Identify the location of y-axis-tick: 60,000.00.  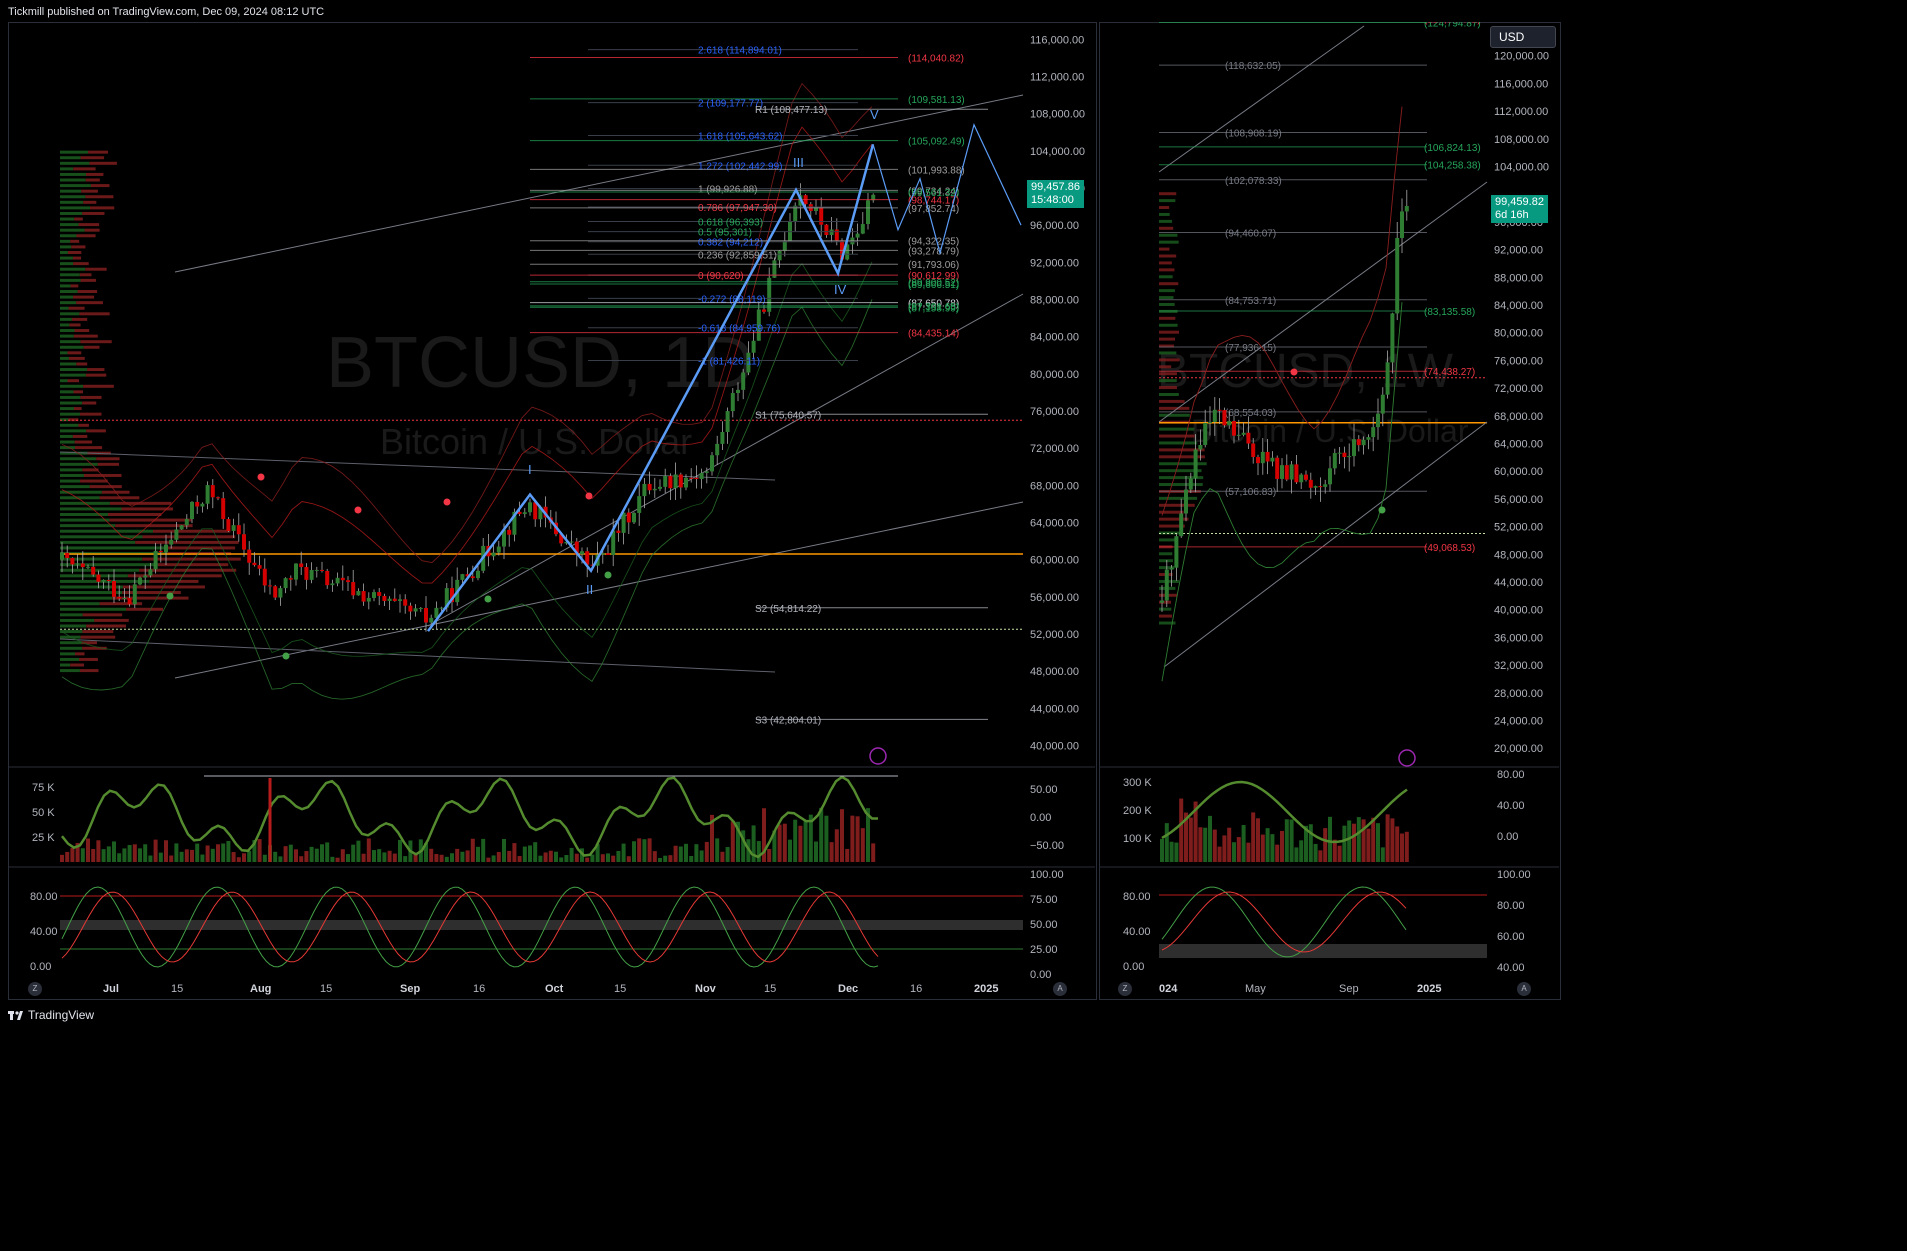
(1054, 561).